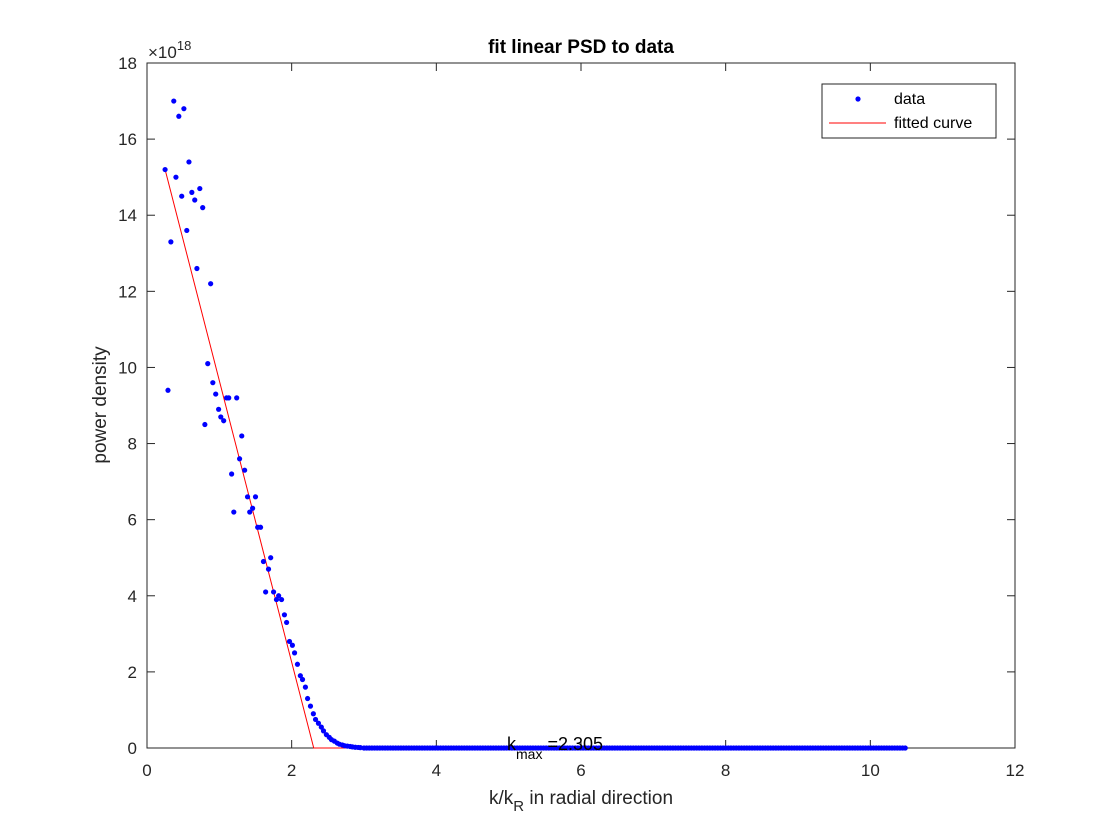 This screenshot has height=840, width=1120. Describe the element at coordinates (858, 99) in the screenshot. I see `legend-data-marker` at that location.